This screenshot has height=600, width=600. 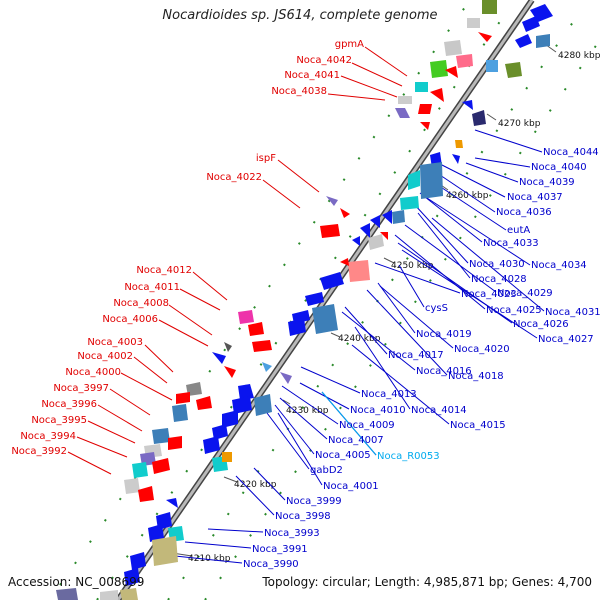 I want to click on gene-label: Noca_3994, so click(x=48, y=436).